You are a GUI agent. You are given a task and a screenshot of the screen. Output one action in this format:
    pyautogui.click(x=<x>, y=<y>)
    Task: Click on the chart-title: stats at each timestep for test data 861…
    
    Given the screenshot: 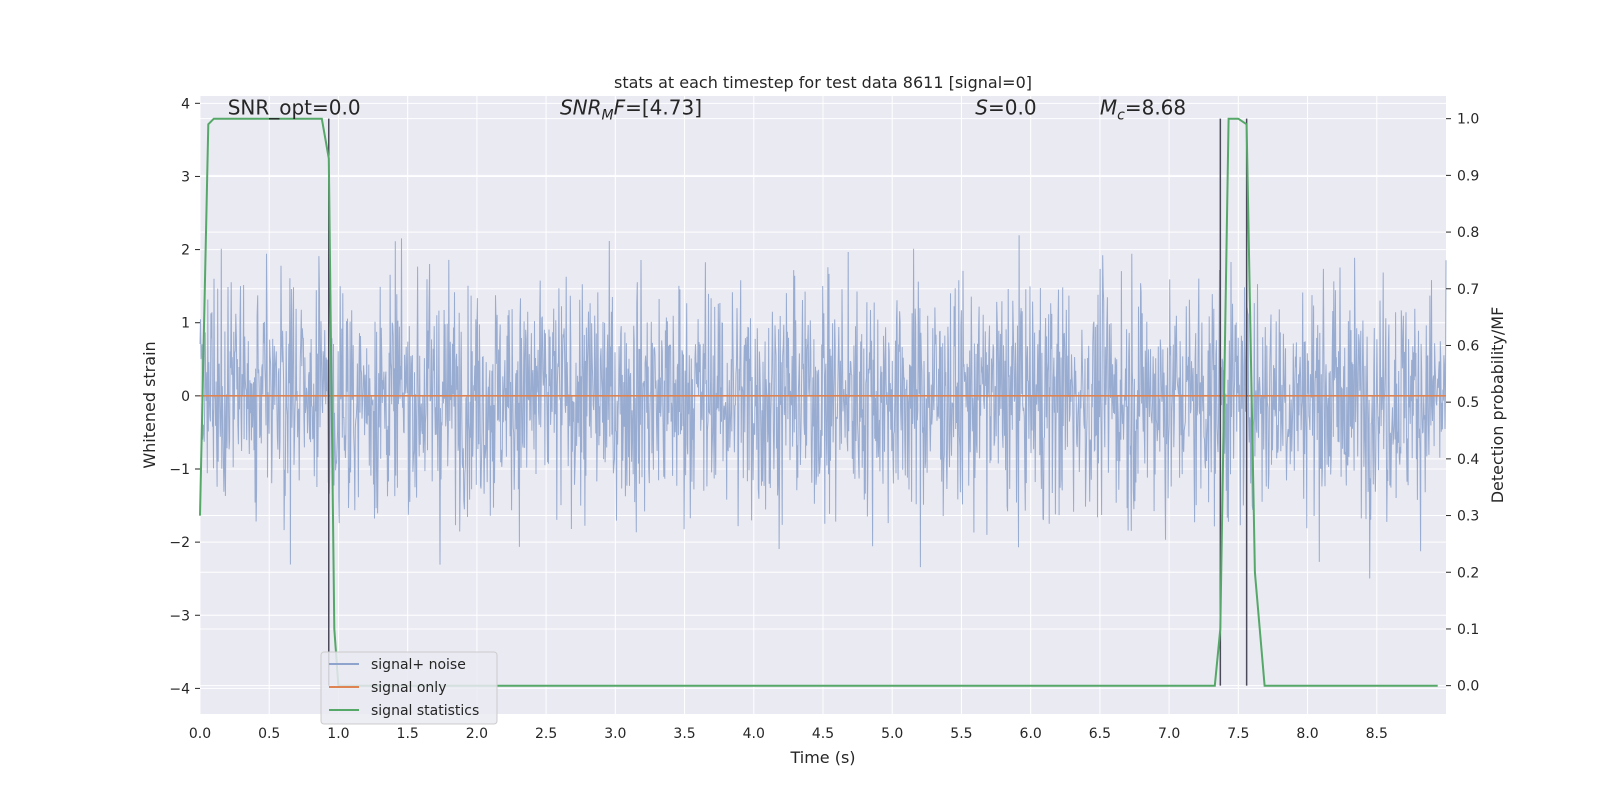 What is the action you would take?
    pyautogui.click(x=823, y=82)
    